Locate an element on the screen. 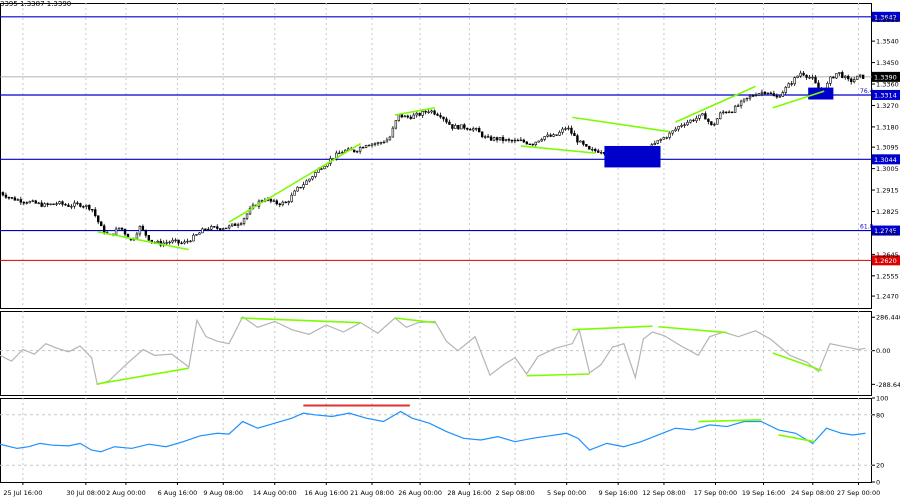  current-price-label: 1.3390 is located at coordinates (885, 77).